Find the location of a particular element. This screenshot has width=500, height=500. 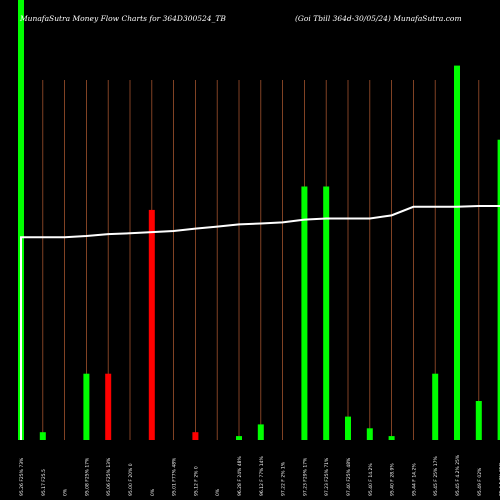

x-tick-label: 95.40 F 28.9% is located at coordinates (393, 479).